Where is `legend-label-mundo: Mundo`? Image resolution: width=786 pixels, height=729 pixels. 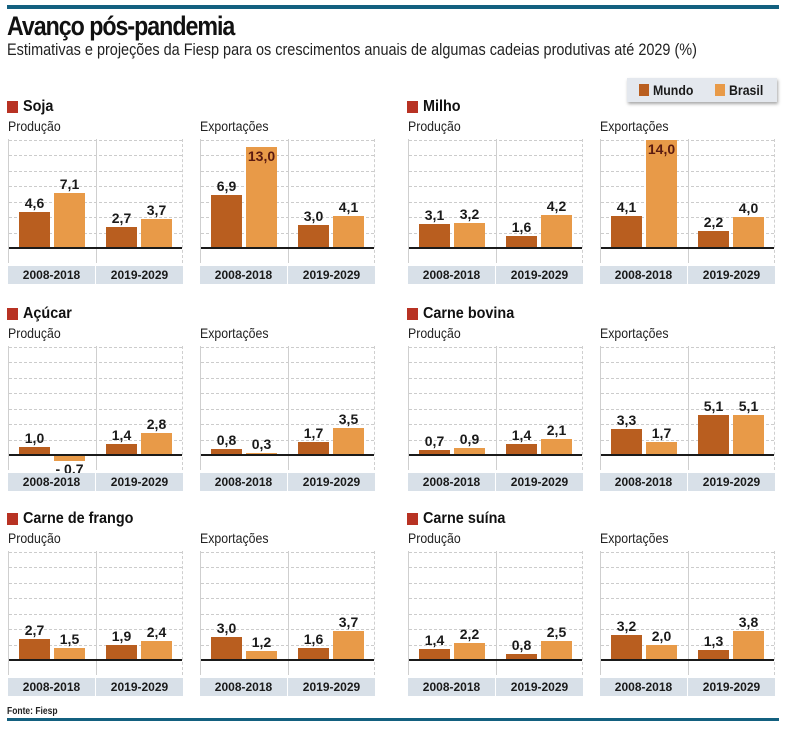 legend-label-mundo: Mundo is located at coordinates (673, 90).